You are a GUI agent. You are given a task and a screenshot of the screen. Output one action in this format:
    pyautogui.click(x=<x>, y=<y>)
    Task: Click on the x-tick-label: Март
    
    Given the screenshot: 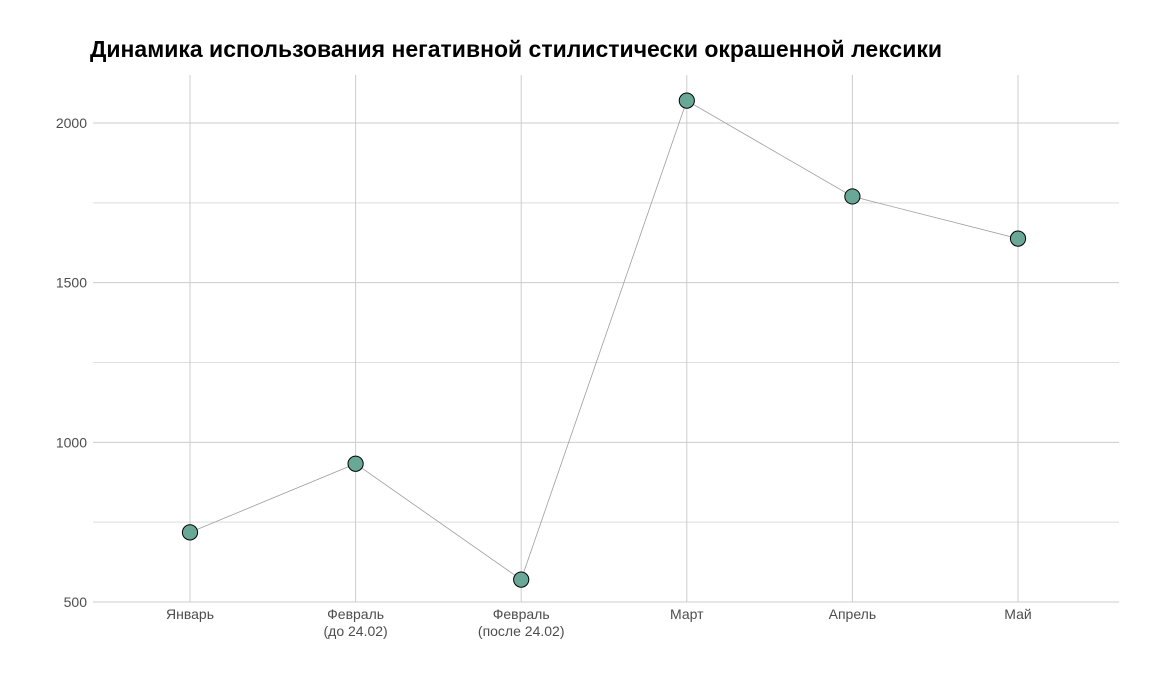 What is the action you would take?
    pyautogui.click(x=687, y=614)
    